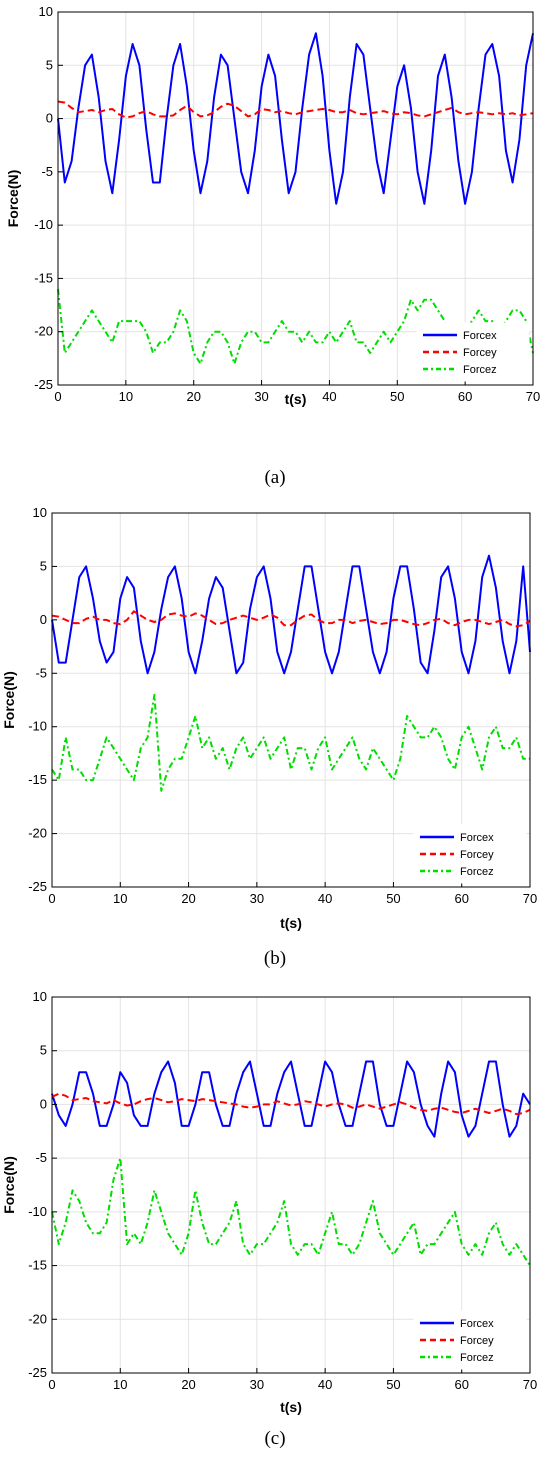 This screenshot has height=1461, width=550. What do you see at coordinates (295, 109) in the screenshot?
I see `series-line-forcey-a` at bounding box center [295, 109].